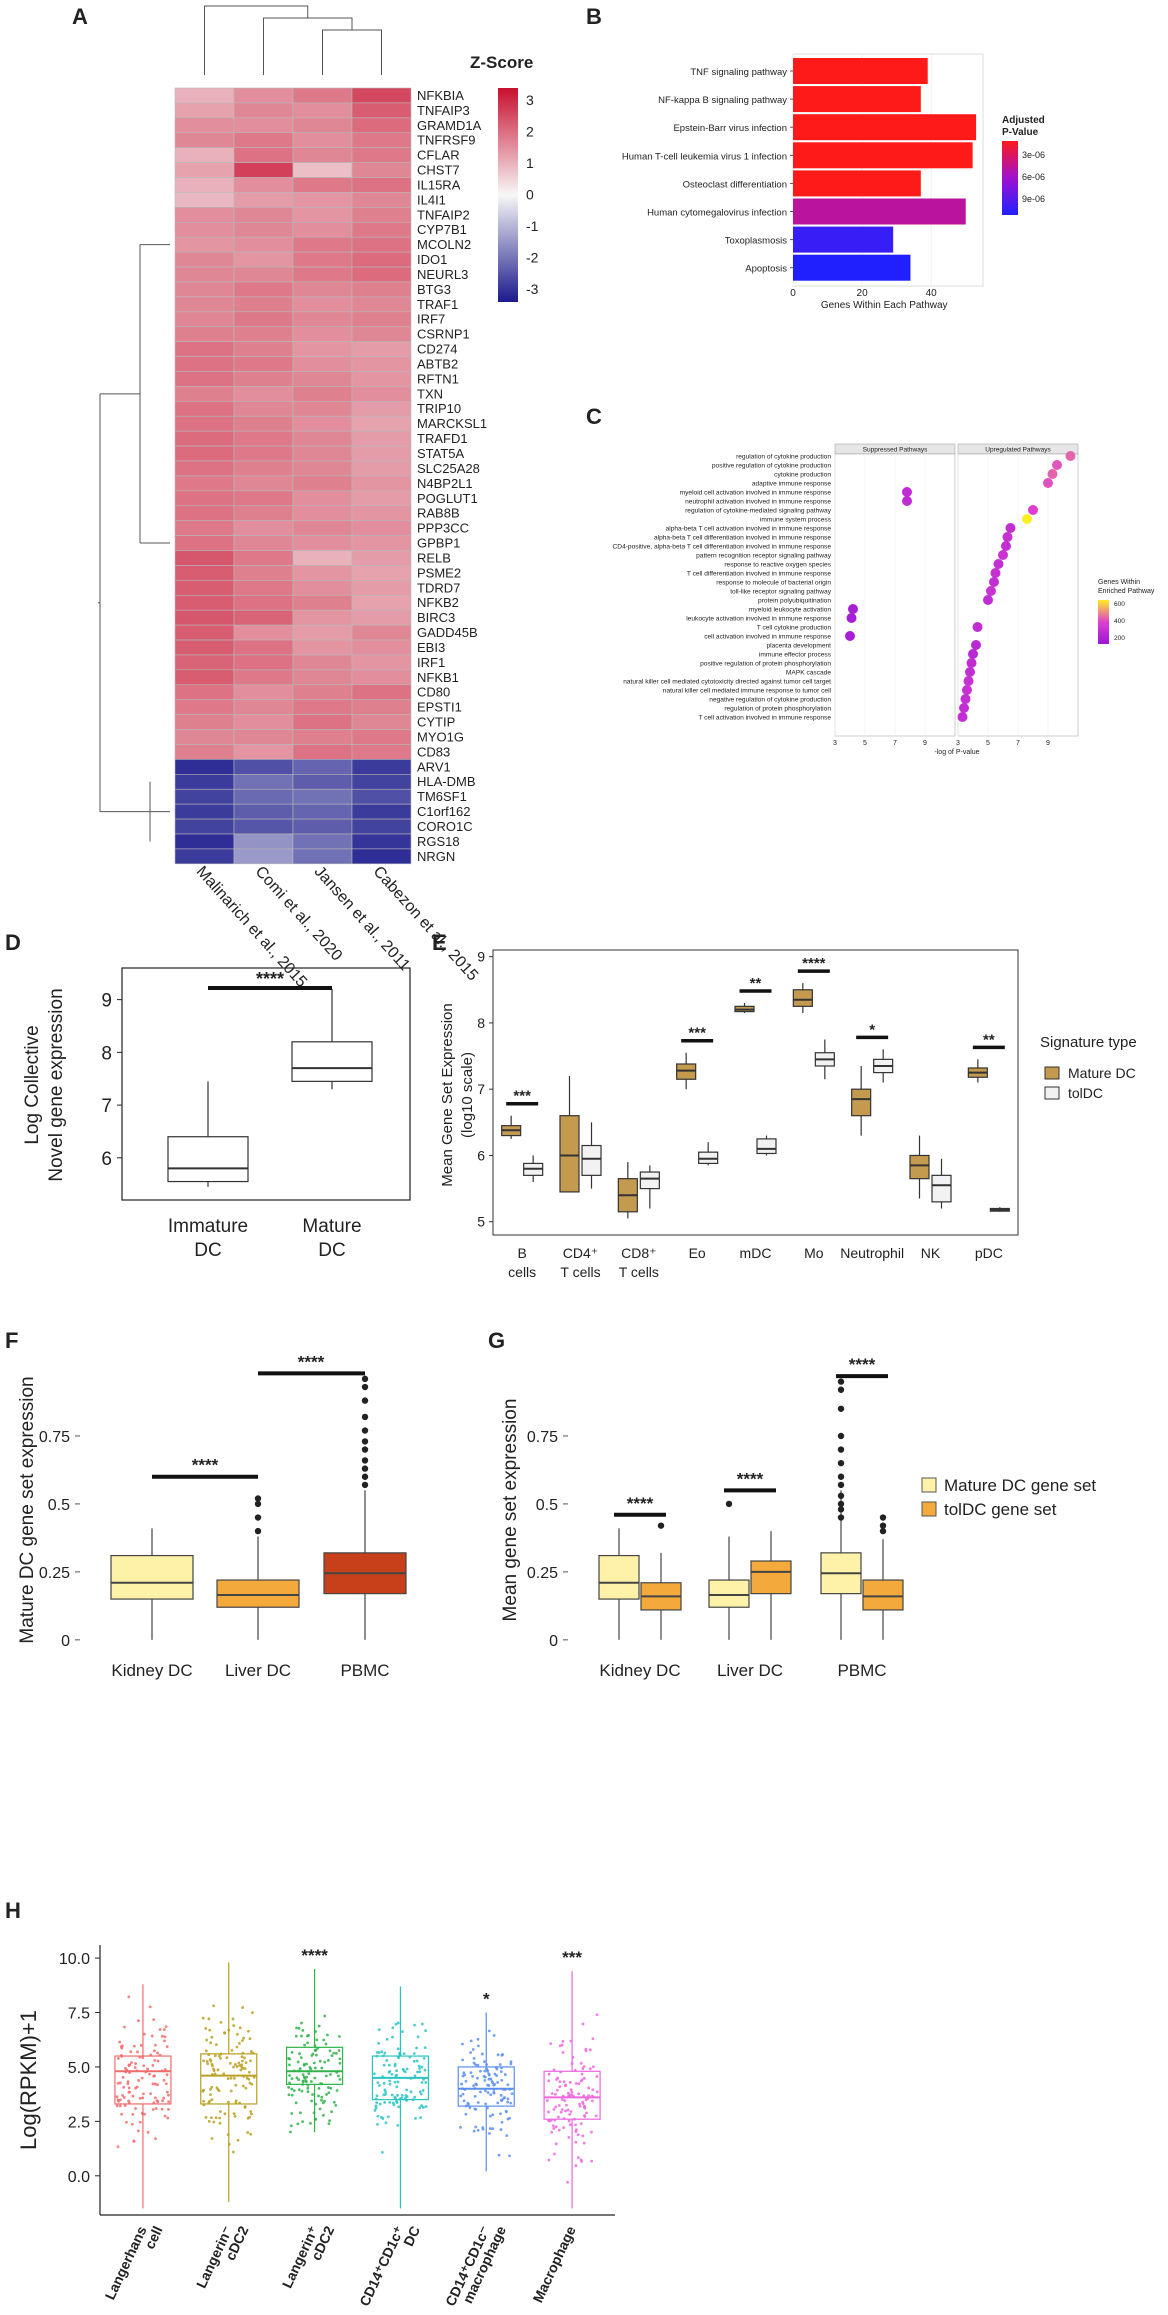 The height and width of the screenshot is (2315, 1168). Describe the element at coordinates (433, 751) in the screenshot. I see `gene-label: CD83` at that location.